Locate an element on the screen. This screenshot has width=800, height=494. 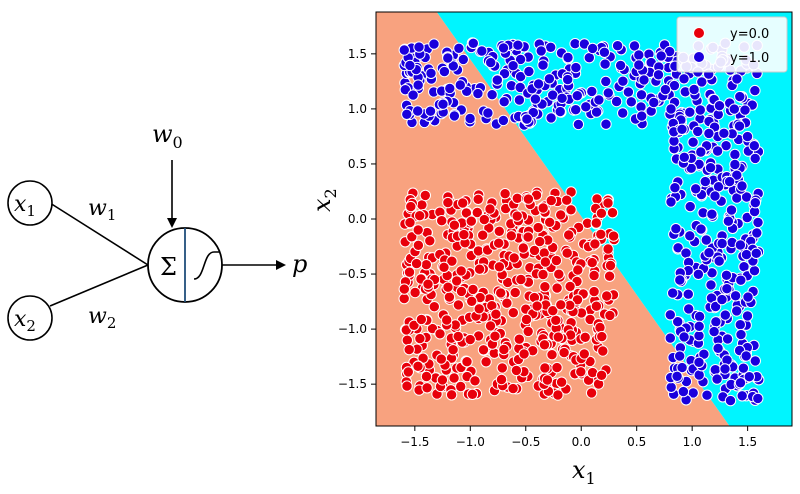
svg-text: x1 is located at coordinates (25, 206).